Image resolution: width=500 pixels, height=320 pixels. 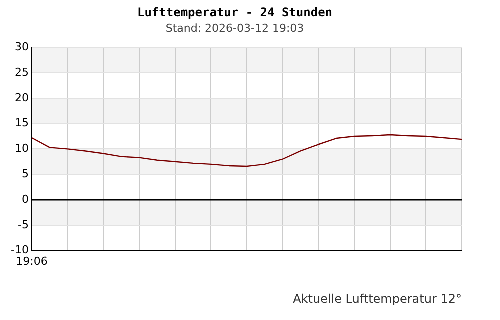 What do you see at coordinates (25, 173) in the screenshot?
I see `y-tick-label: 5` at bounding box center [25, 173].